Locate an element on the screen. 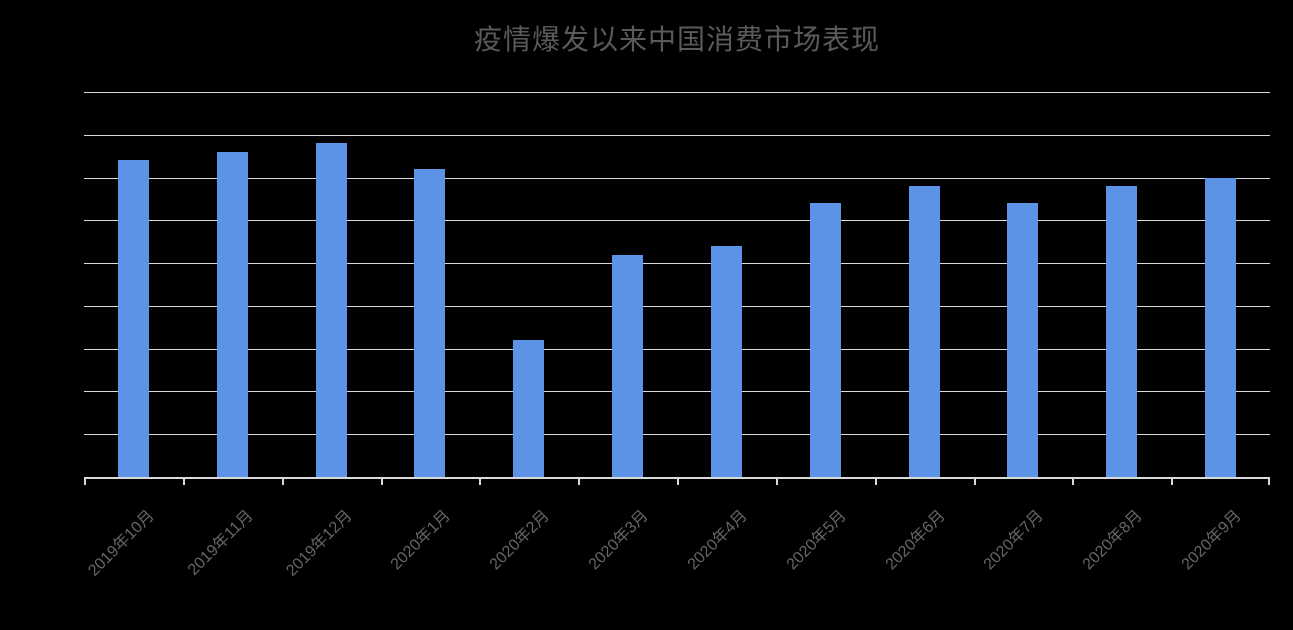 The image size is (1293, 630). x-axis-label: 2020年1月 is located at coordinates (421, 540).